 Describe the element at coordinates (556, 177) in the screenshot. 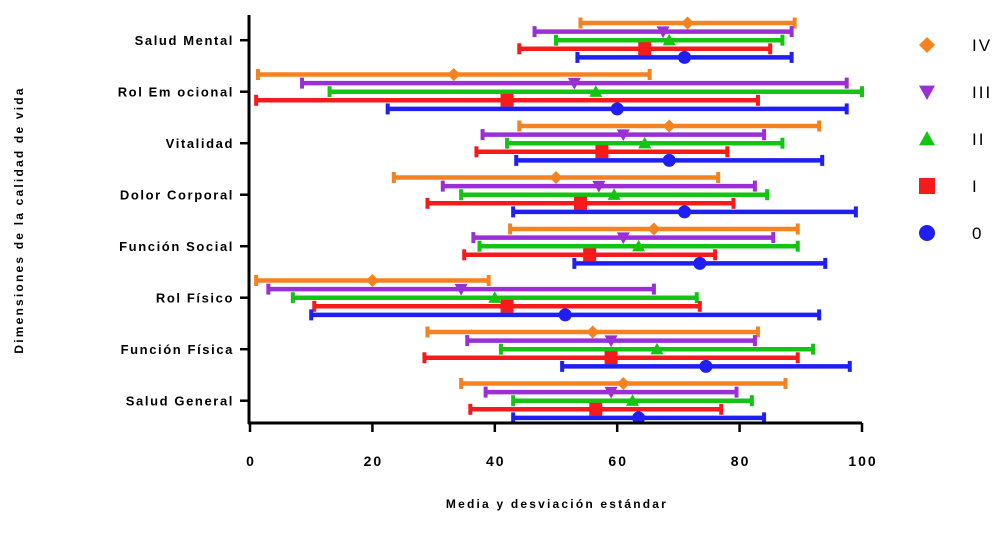

I see `errbar-dolor-corporal-series-iv-mean-marker` at that location.